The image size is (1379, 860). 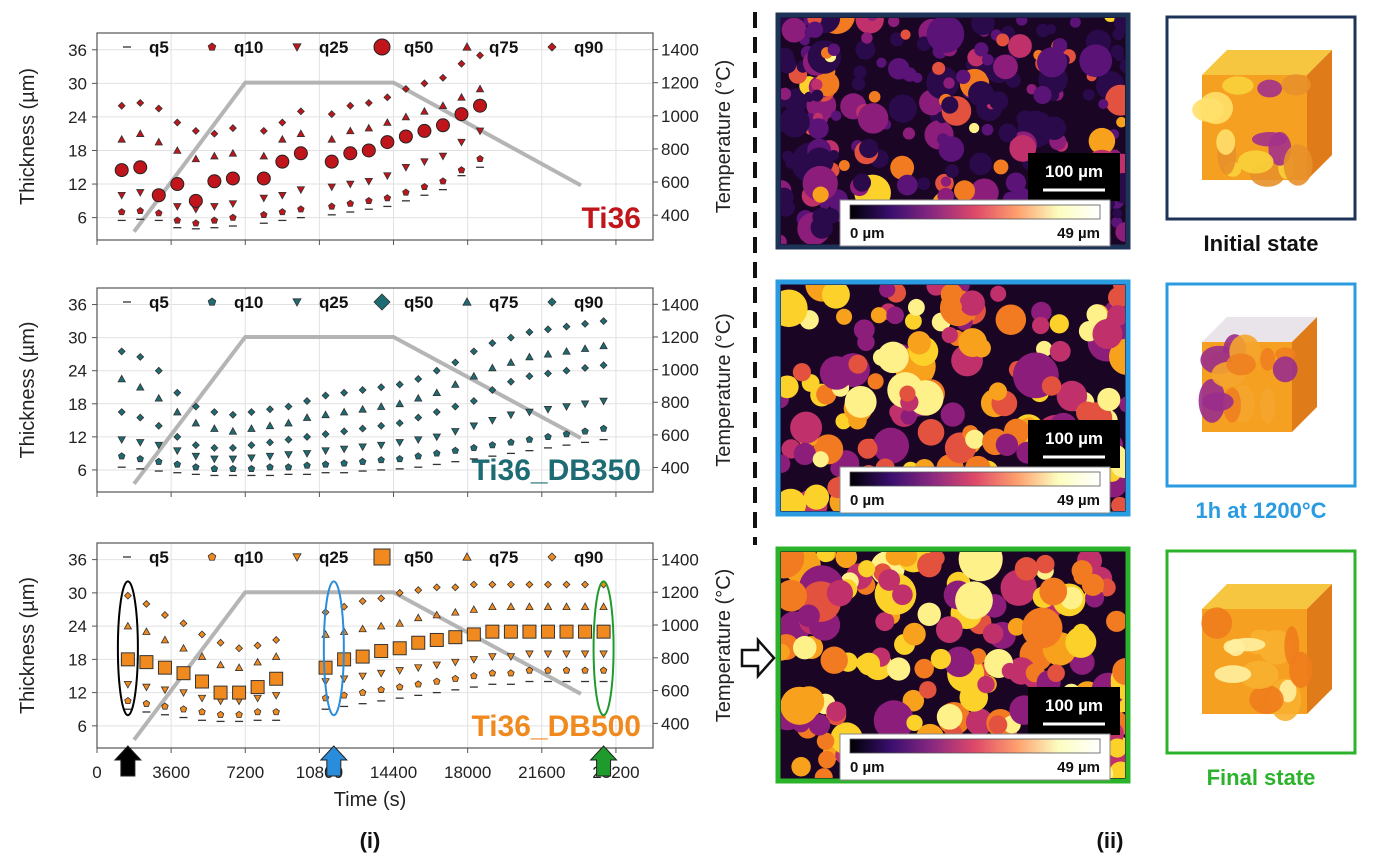 What do you see at coordinates (77, 593) in the screenshot?
I see `y-tick-label: 30` at bounding box center [77, 593].